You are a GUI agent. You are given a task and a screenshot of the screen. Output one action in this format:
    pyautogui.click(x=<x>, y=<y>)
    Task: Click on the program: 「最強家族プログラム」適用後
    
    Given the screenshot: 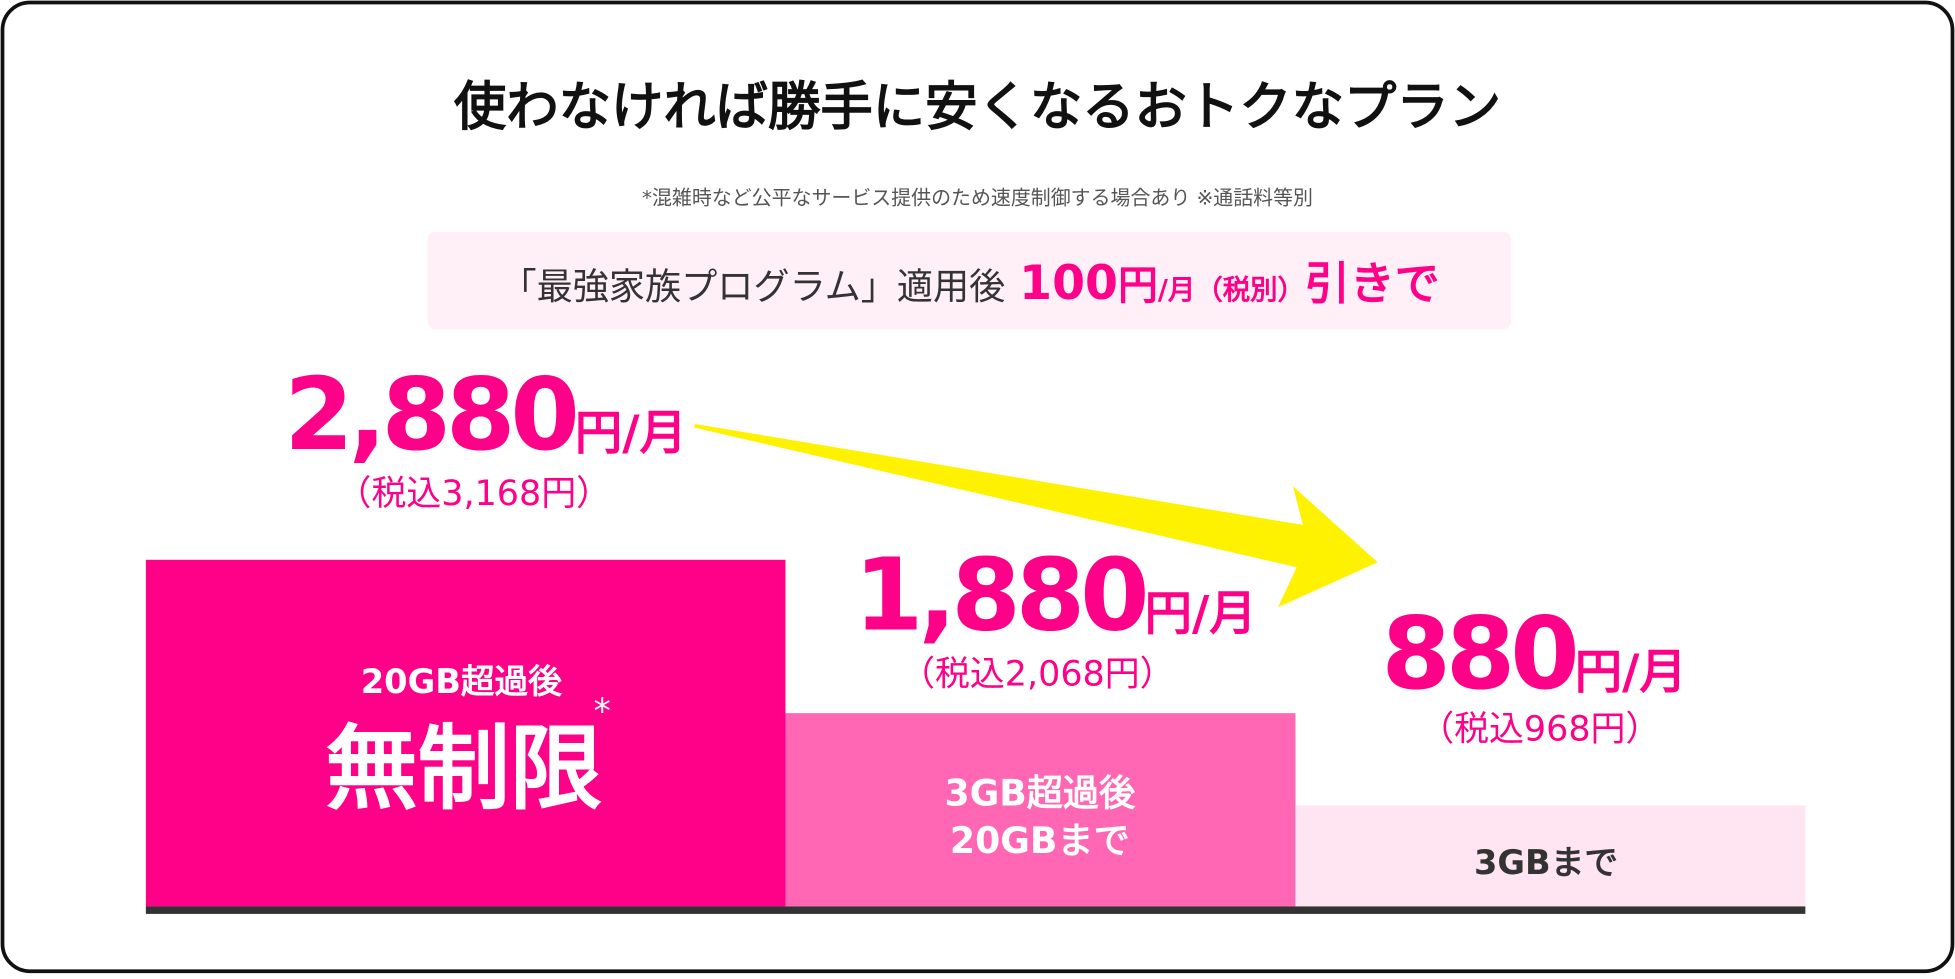 What is the action you would take?
    pyautogui.click(x=752, y=286)
    